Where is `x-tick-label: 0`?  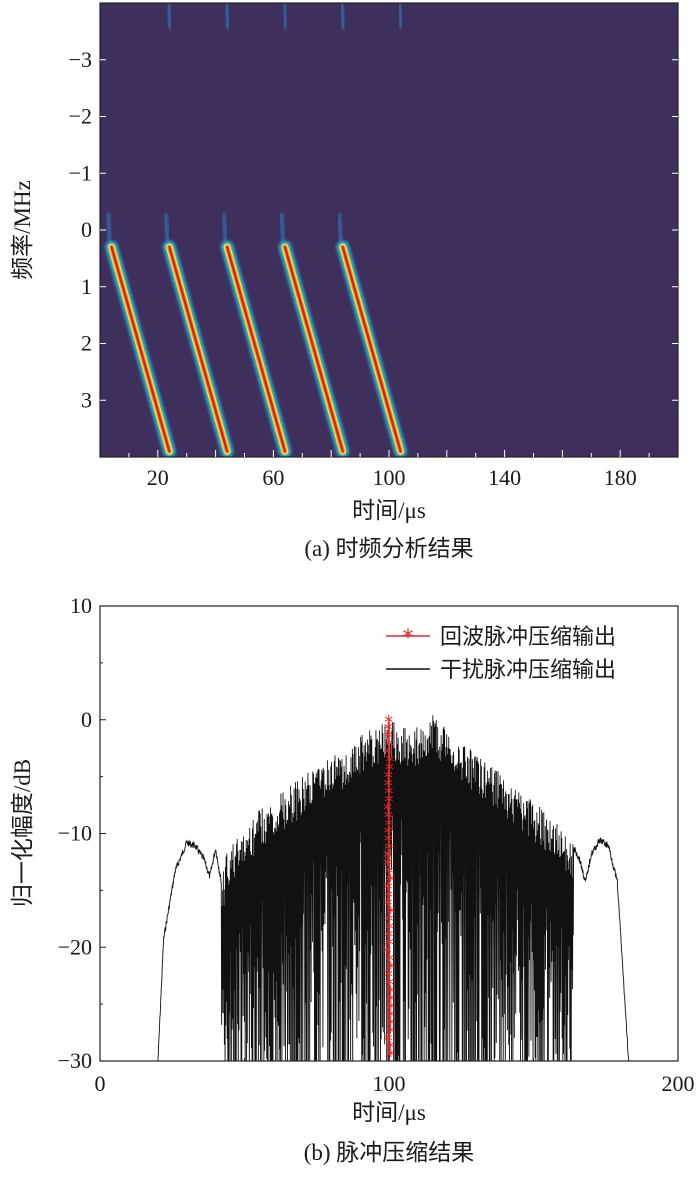 x-tick-label: 0 is located at coordinates (100, 1083).